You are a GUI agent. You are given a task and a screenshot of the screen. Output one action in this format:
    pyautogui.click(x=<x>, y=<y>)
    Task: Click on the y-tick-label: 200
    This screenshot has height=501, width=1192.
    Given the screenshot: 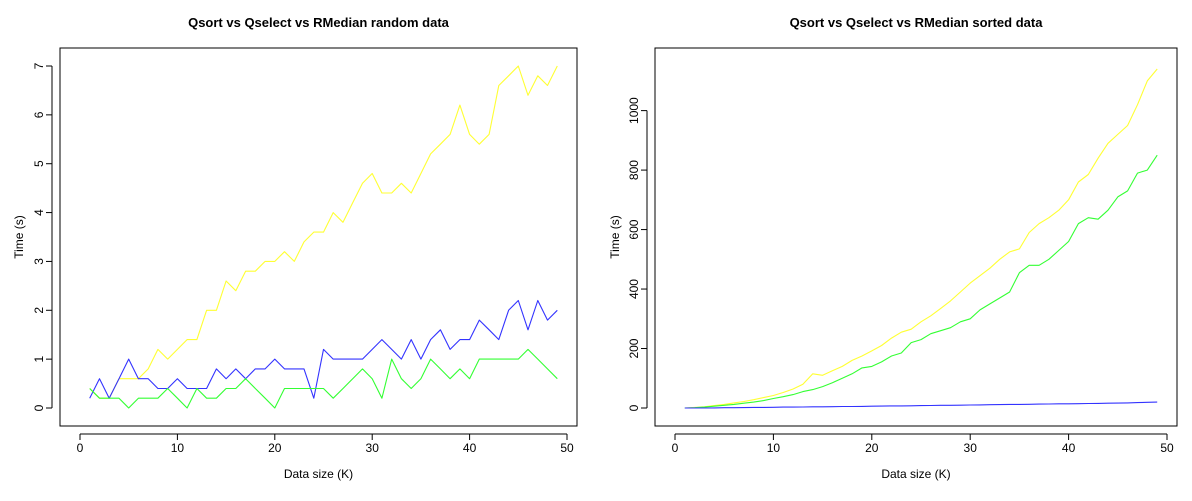 What is the action you would take?
    pyautogui.click(x=634, y=348)
    